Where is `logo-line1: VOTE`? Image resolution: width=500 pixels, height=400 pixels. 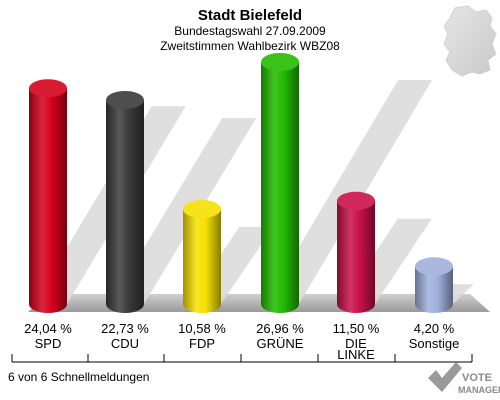
logo-line1: VOTE is located at coordinates (477, 378).